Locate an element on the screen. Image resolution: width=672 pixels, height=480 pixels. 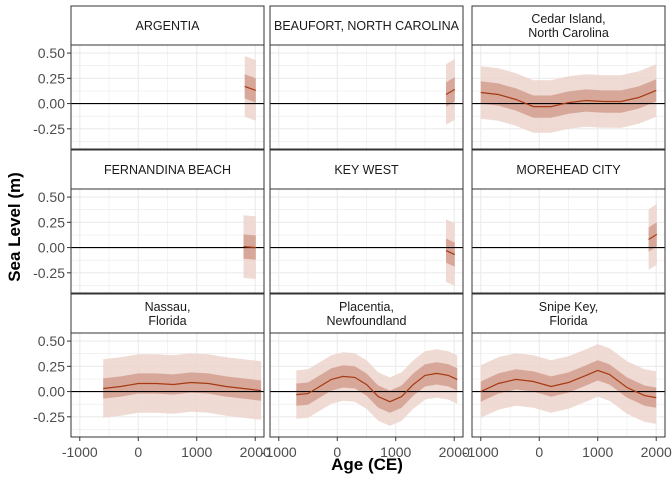
facet-panel: Snipe Key,Florida is located at coordinates (568, 365).